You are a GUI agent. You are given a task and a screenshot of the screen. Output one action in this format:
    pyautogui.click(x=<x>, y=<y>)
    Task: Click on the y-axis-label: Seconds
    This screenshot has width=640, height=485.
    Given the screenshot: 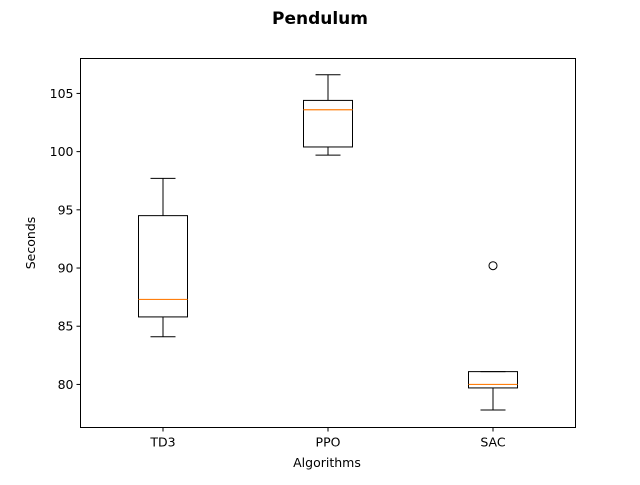 What is the action you would take?
    pyautogui.click(x=30, y=243)
    